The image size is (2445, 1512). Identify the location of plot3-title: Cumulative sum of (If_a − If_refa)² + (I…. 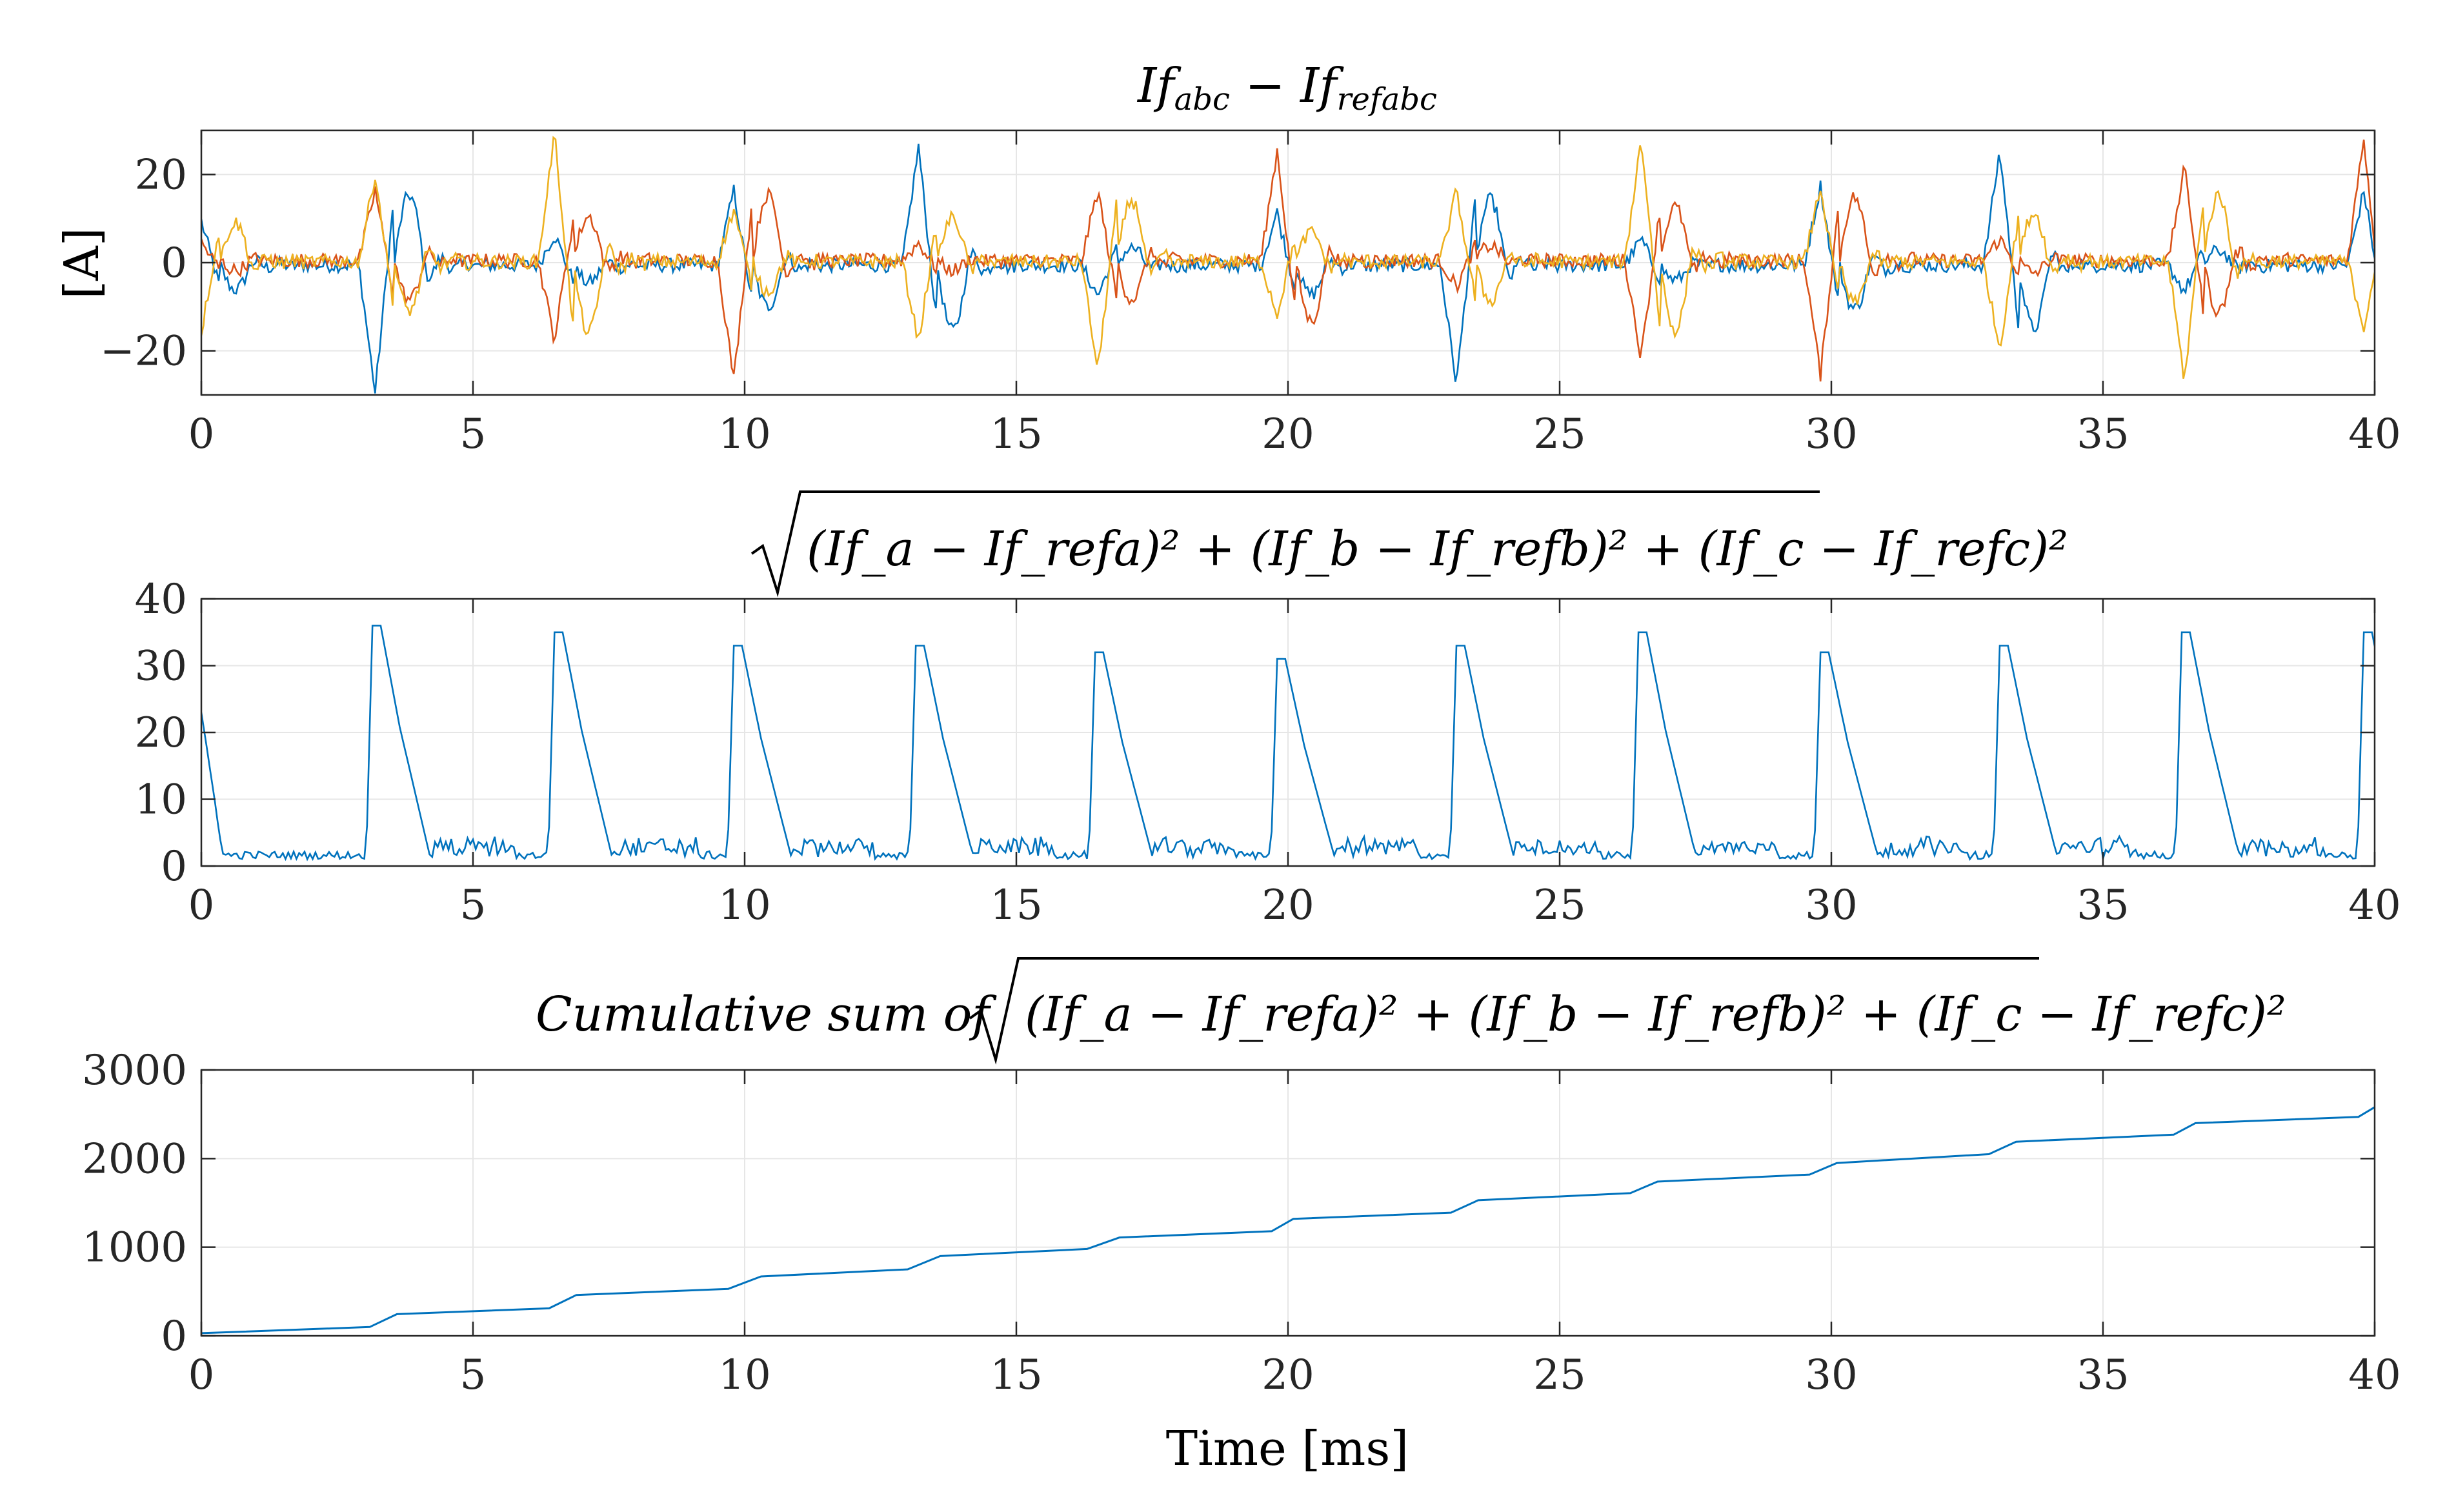
(1411, 1011).